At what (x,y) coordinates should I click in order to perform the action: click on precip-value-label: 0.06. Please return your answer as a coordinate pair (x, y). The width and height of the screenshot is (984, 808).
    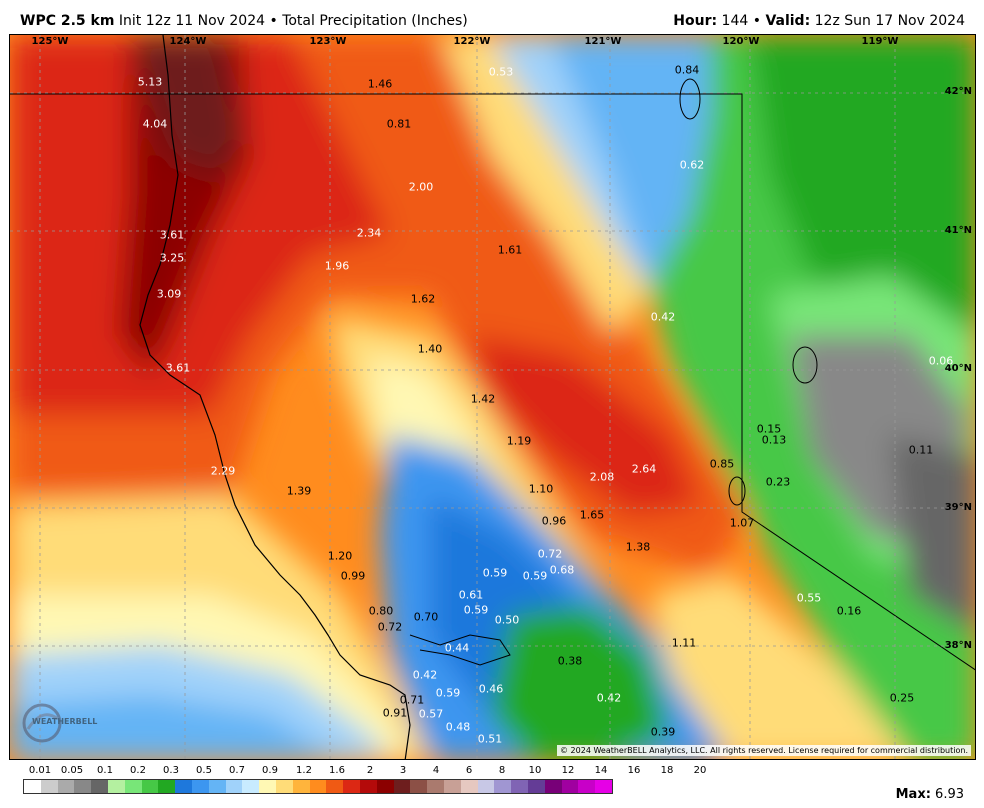
    Looking at the image, I should click on (941, 361).